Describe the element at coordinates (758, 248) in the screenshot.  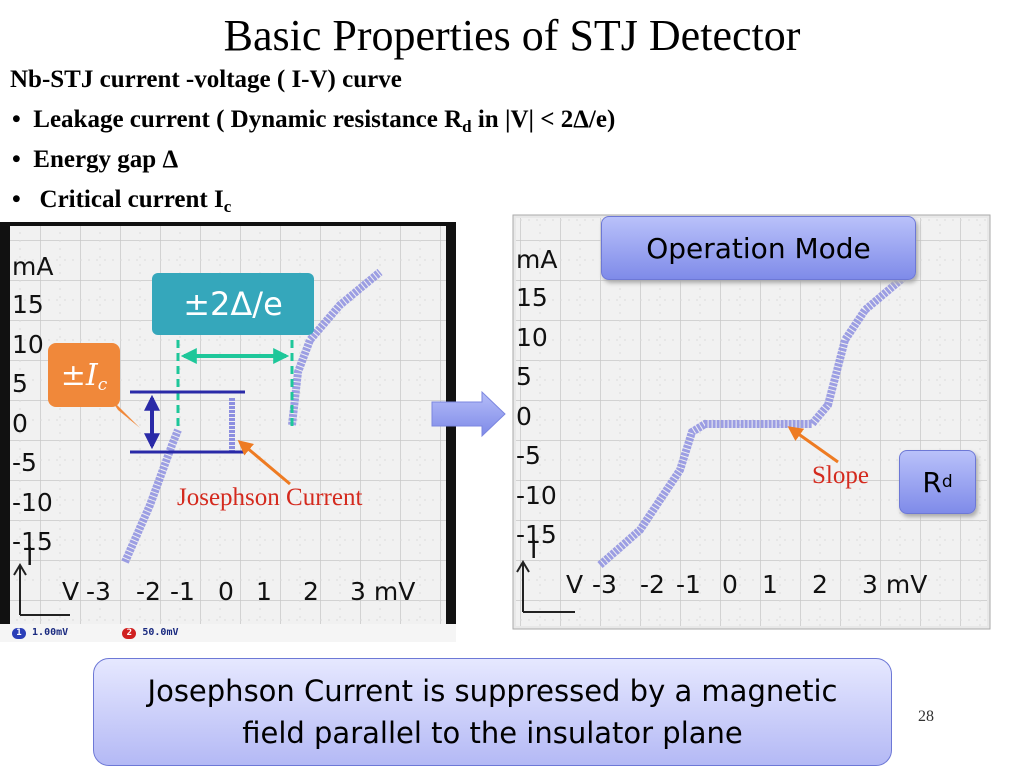
I see `button-label: Operation Mode` at that location.